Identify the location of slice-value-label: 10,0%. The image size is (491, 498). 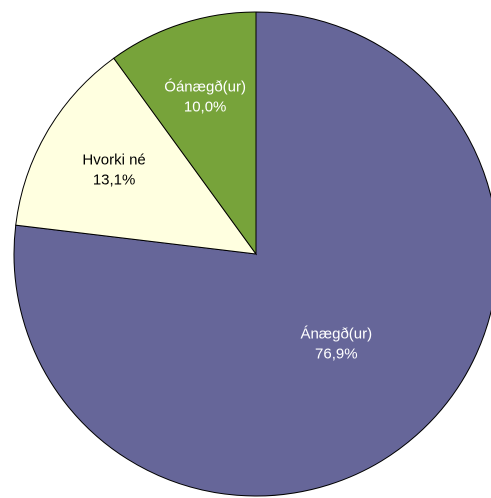
(205, 106).